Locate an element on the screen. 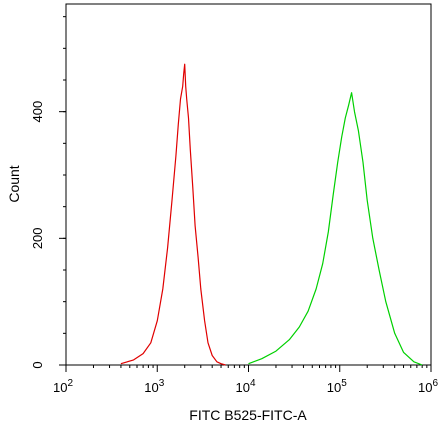 The image size is (439, 426). x-tick-exponent: 2 is located at coordinates (70, 383).